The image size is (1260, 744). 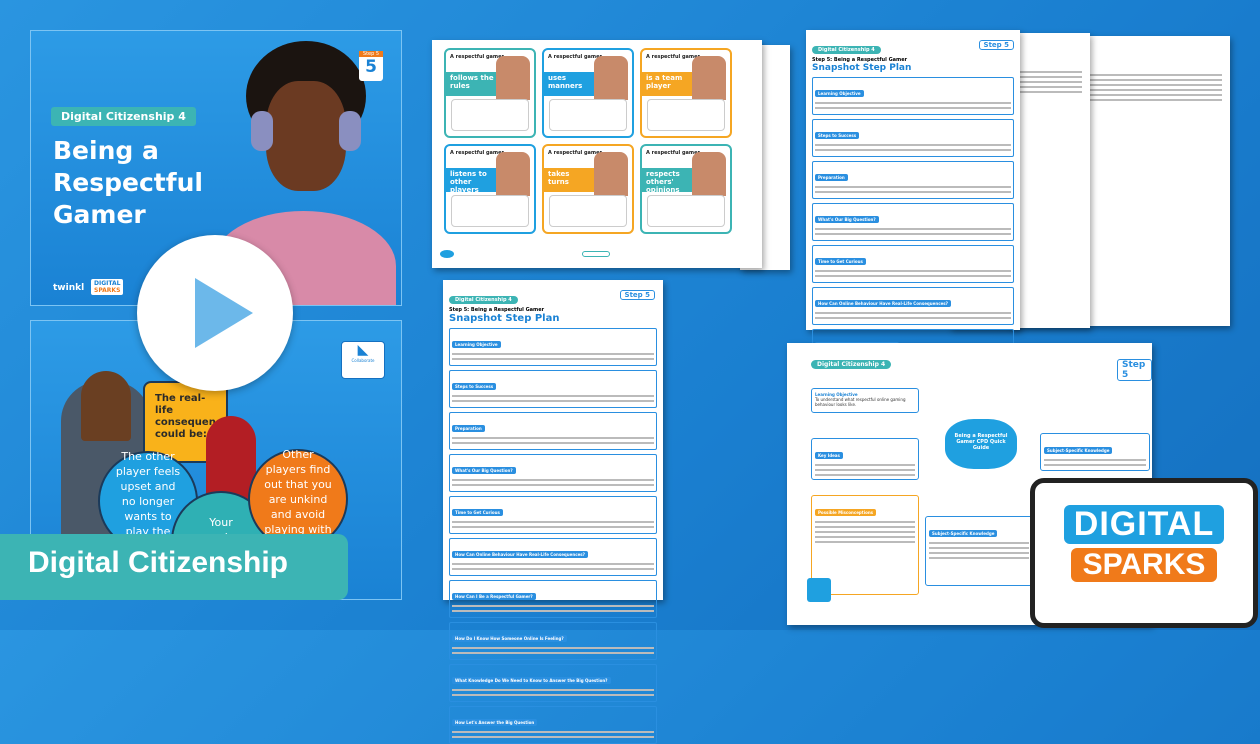 What do you see at coordinates (1144, 553) in the screenshot?
I see `digital-sparks-badge: DIGITAL SPARKS` at bounding box center [1144, 553].